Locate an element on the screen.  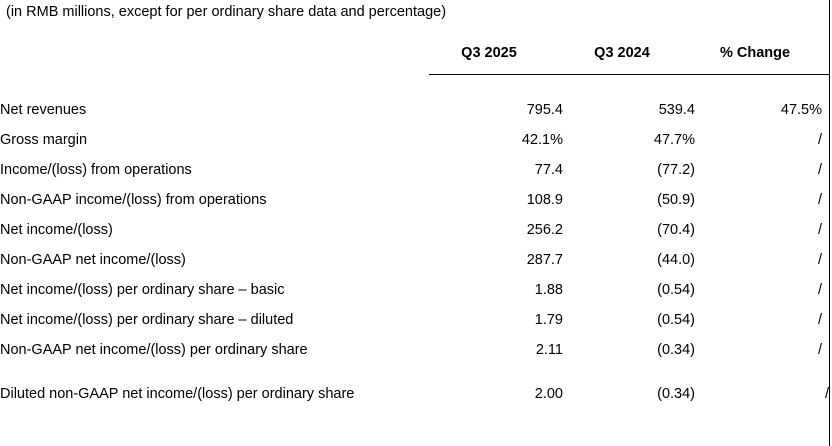
table-header-row: Q3 2025 Q3 2024 % Change is located at coordinates (414, 55).